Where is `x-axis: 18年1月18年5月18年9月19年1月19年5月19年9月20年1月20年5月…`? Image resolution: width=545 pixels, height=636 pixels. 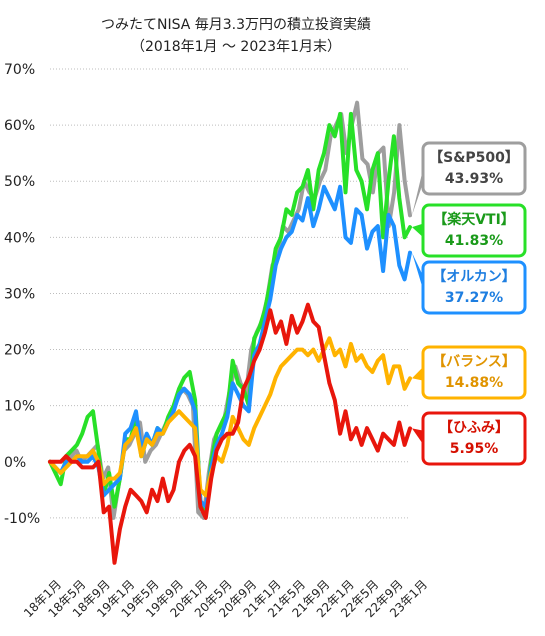
x-axis: 18年1月18年5月18年9月19年1月19年5月19年9月20年1月20年5月… is located at coordinates (225, 598).